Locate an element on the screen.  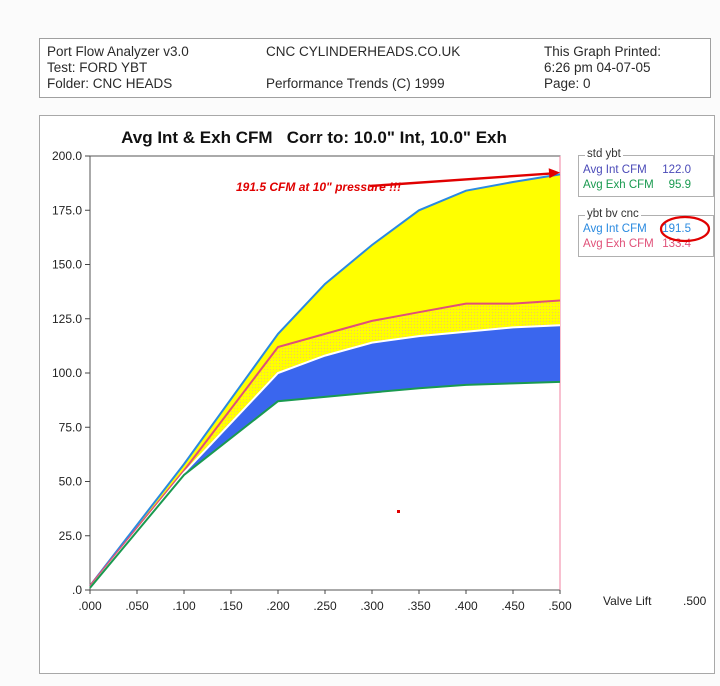
x-tick-label: .400 is located at coordinates (466, 606).